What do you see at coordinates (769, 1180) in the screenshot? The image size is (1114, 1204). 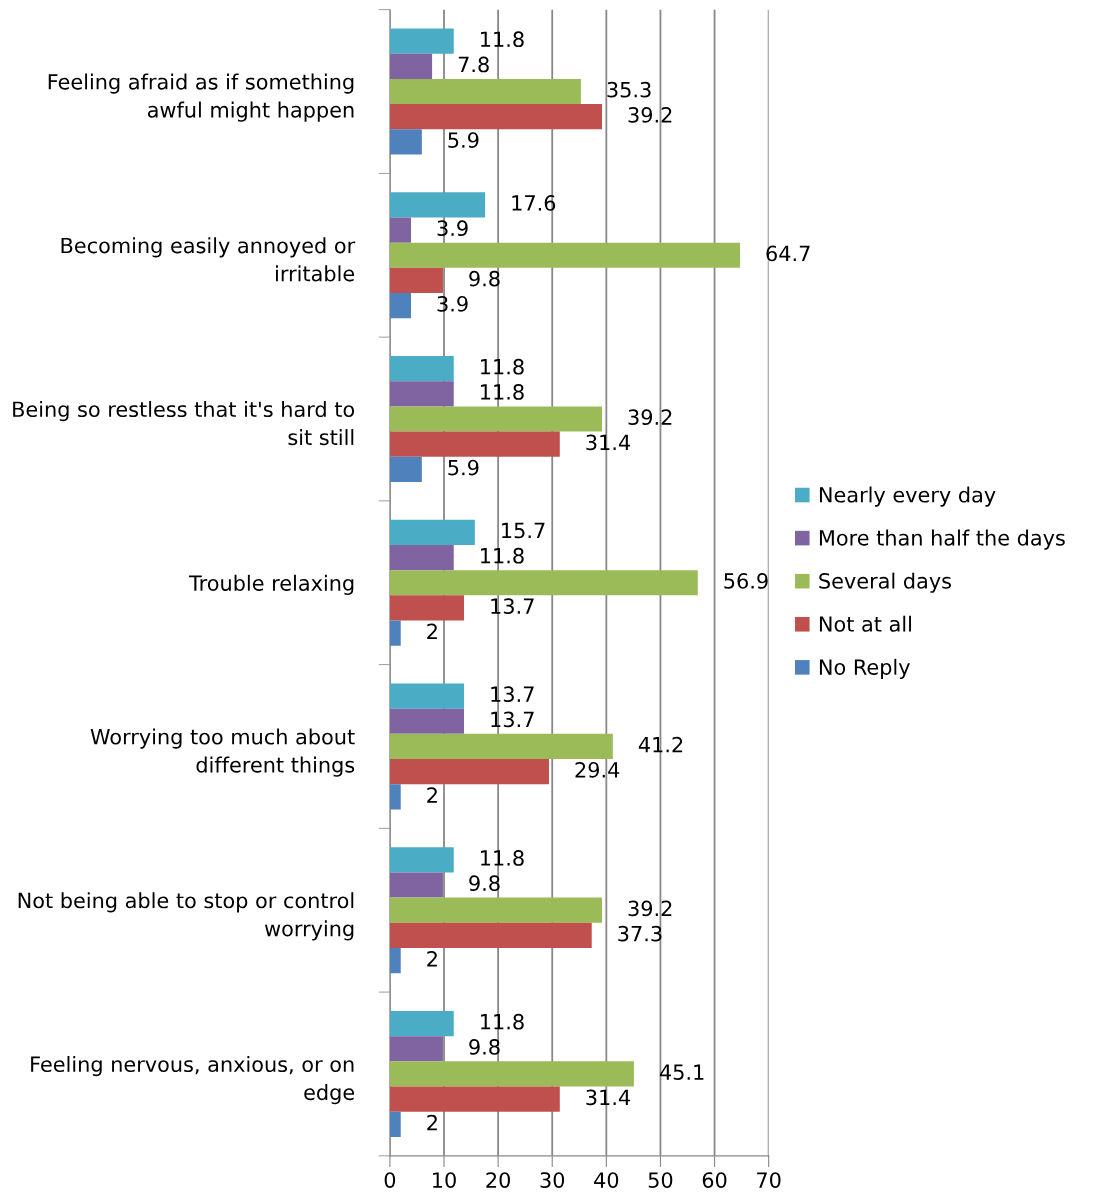 I see `x-tick-label: 70` at bounding box center [769, 1180].